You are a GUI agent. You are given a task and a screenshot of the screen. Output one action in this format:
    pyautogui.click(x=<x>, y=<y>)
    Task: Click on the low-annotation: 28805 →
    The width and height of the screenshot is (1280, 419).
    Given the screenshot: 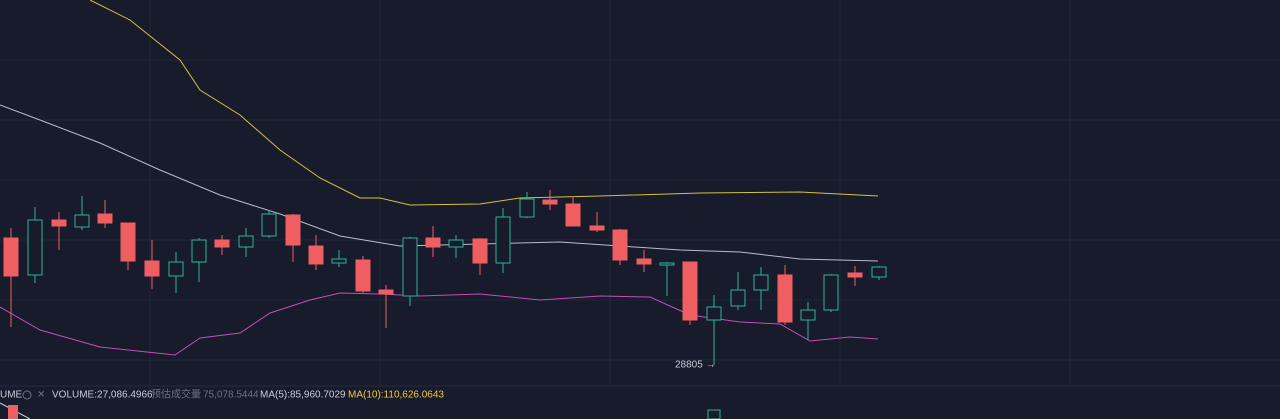 What is the action you would take?
    pyautogui.click(x=695, y=365)
    